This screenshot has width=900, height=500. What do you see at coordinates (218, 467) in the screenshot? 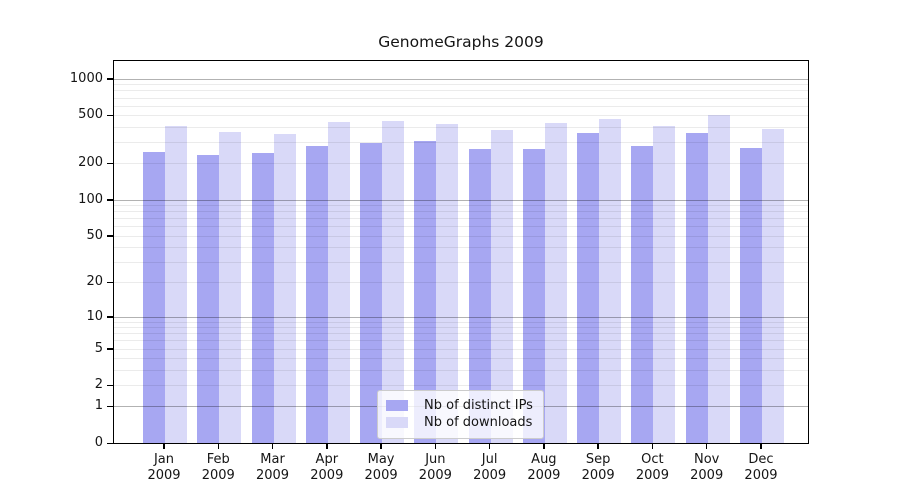
I see `x-tick-label: Feb 2009` at bounding box center [218, 467].